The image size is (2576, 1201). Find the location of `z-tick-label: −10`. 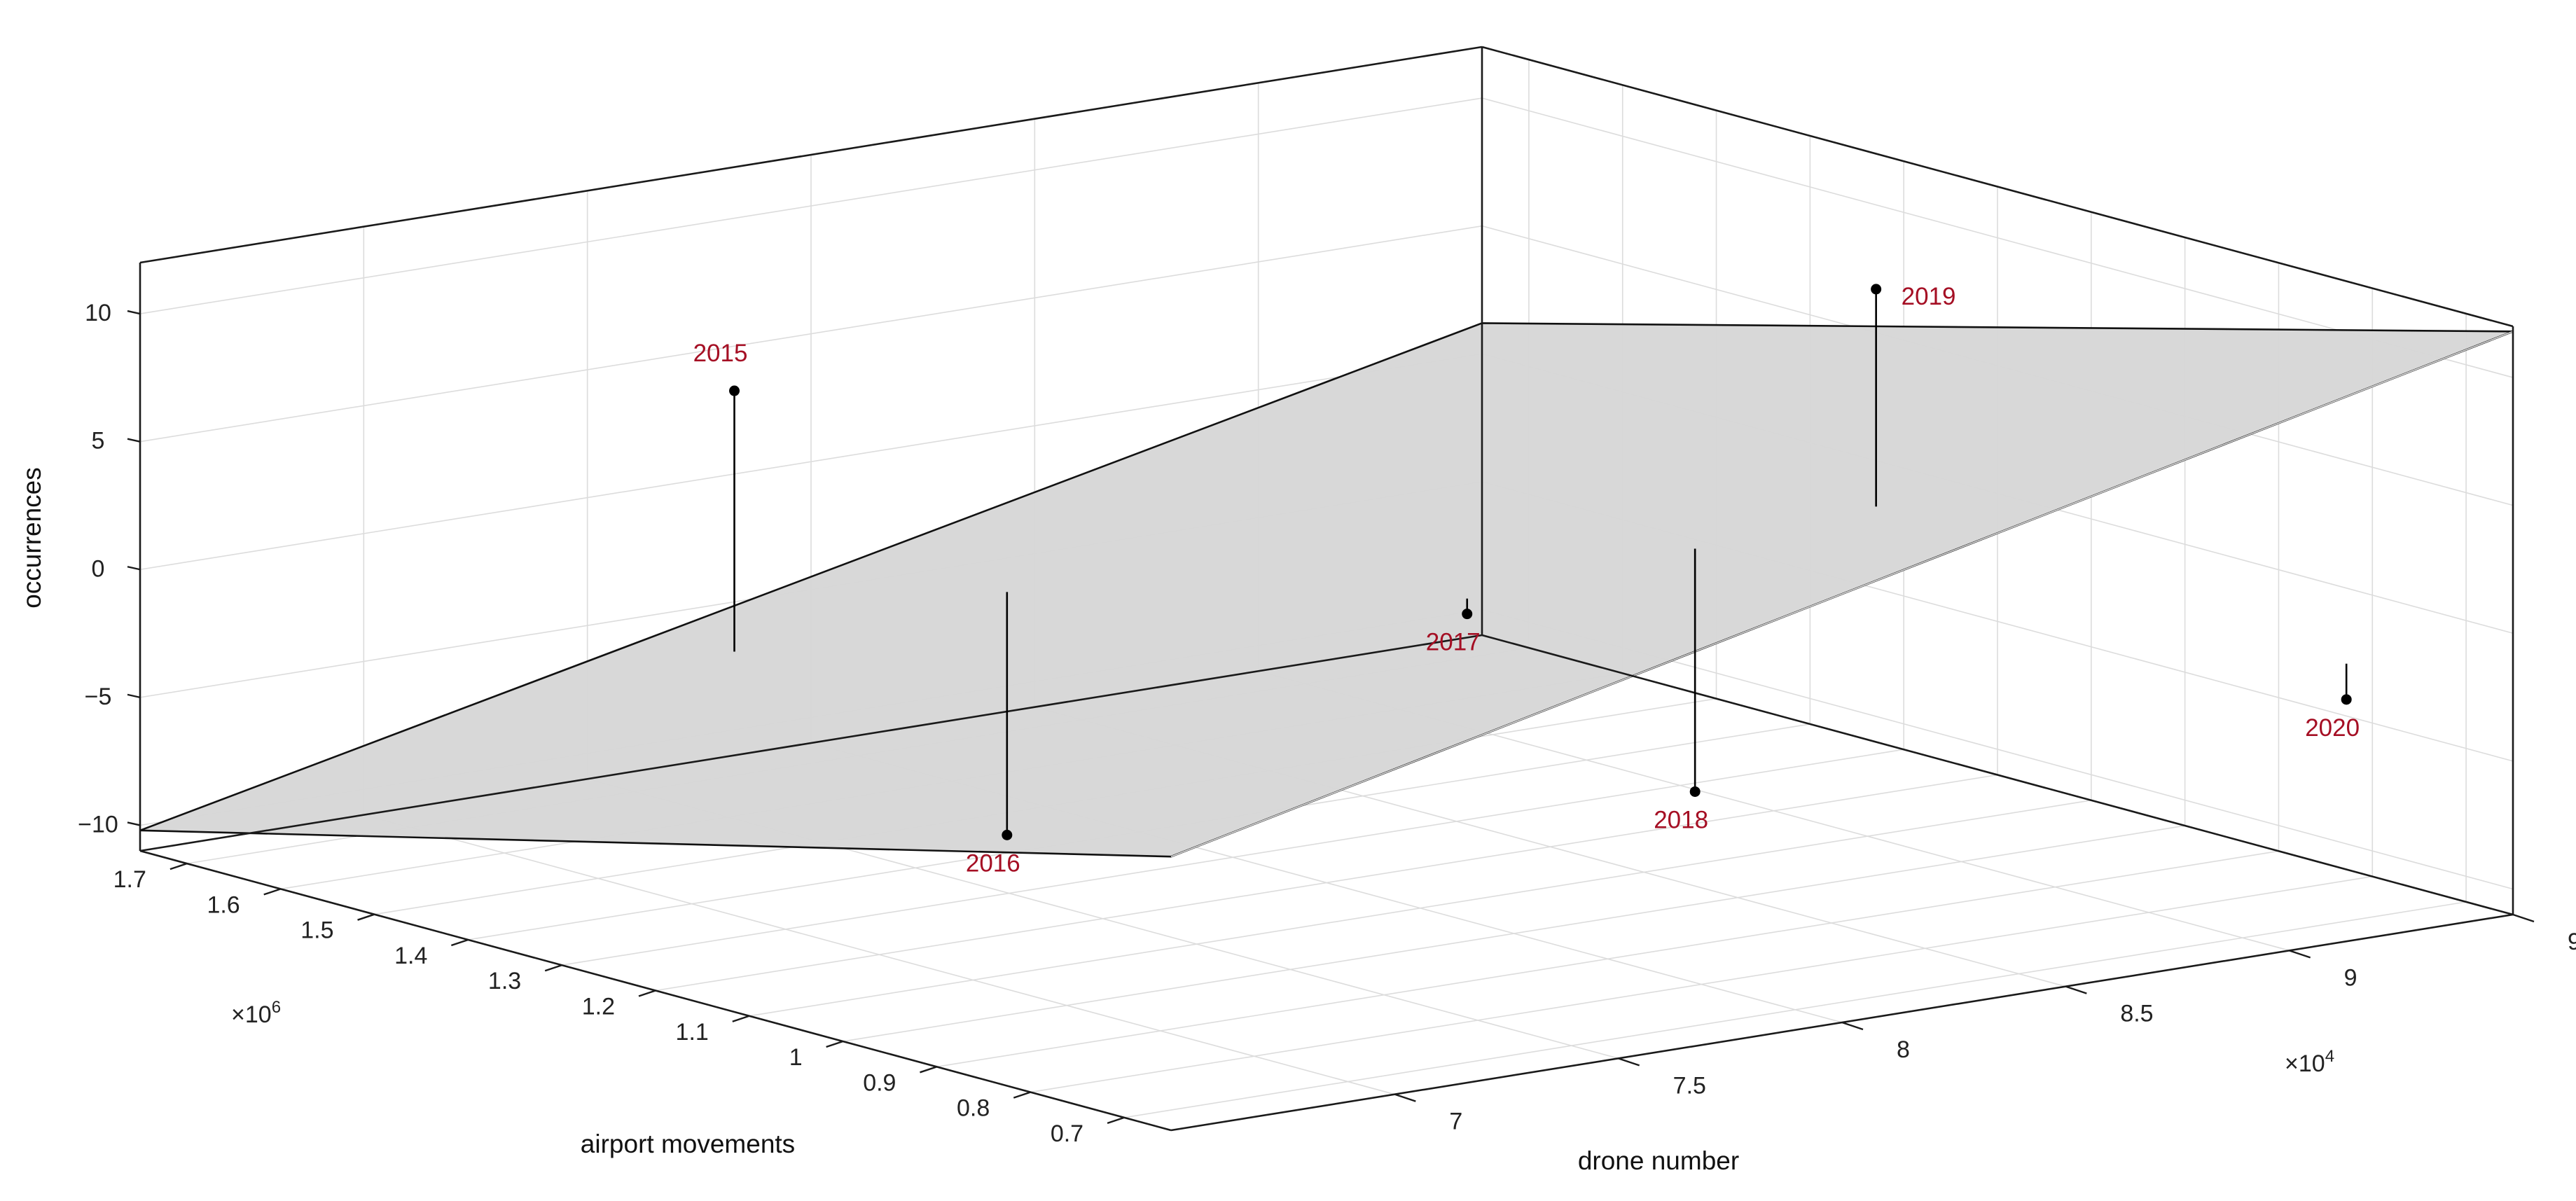

z-tick-label: −10 is located at coordinates (98, 824).